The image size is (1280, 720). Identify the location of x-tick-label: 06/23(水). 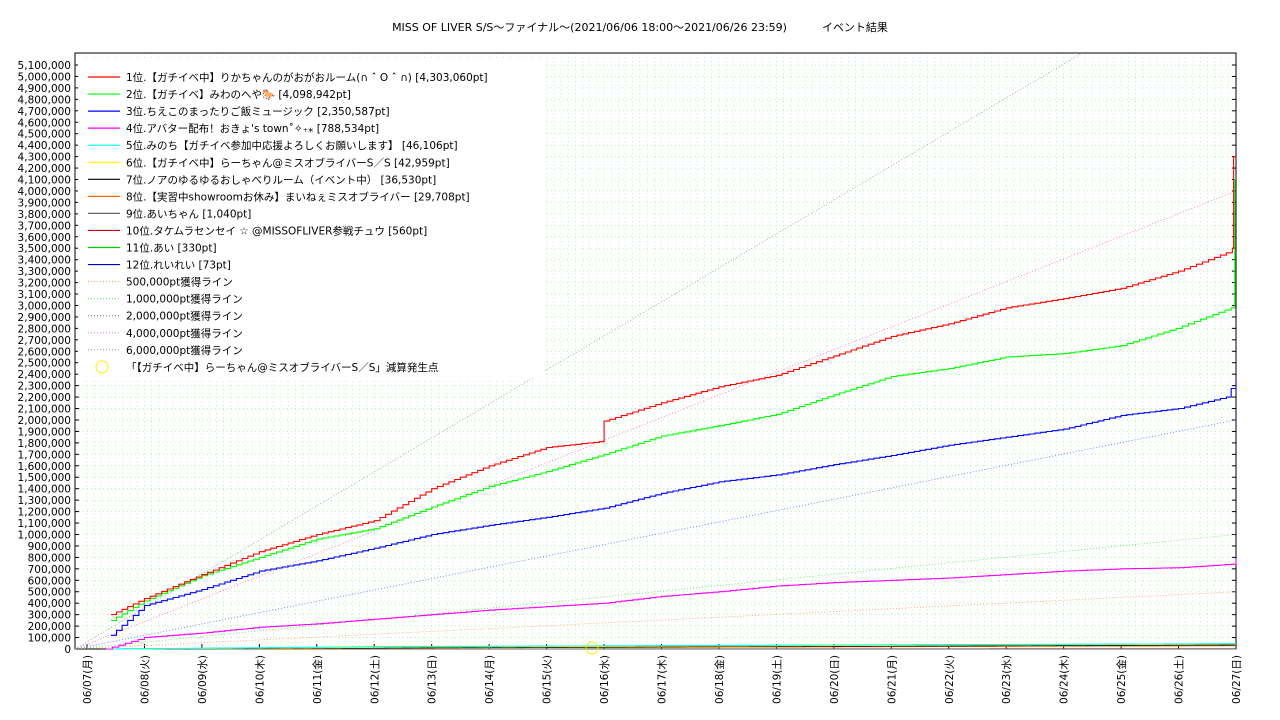
(1007, 679).